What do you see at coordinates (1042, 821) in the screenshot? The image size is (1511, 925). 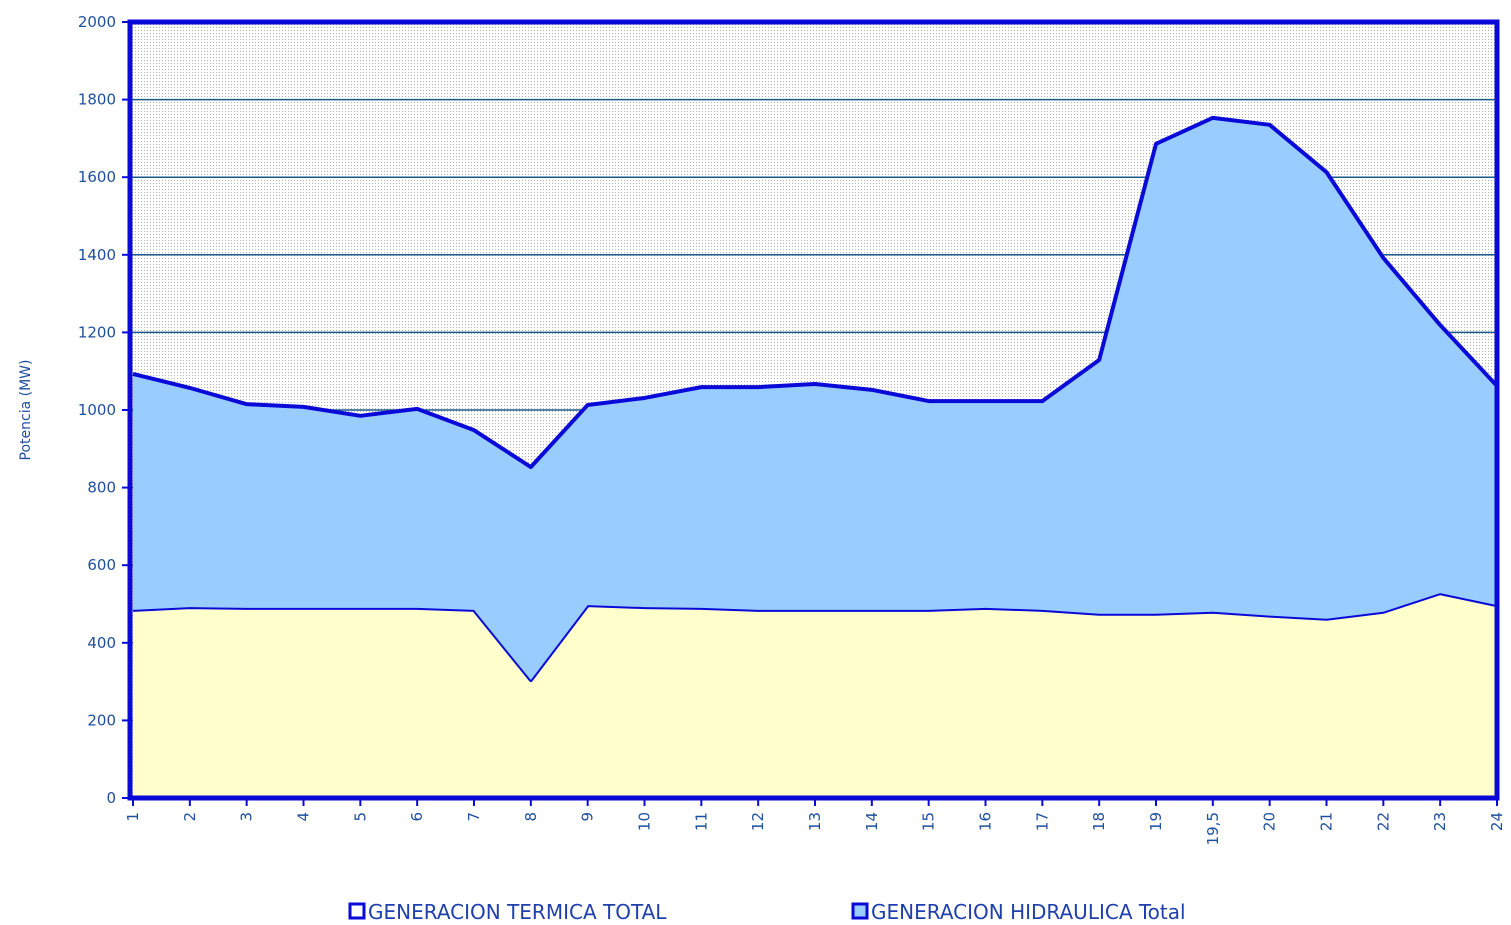 I see `x-tick-label: 17` at bounding box center [1042, 821].